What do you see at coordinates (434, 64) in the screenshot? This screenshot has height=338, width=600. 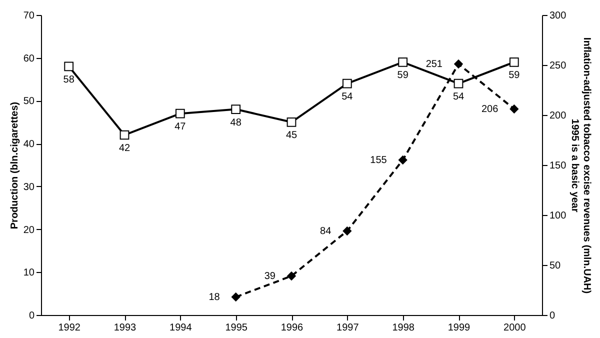 I see `data-label: 251` at bounding box center [434, 64].